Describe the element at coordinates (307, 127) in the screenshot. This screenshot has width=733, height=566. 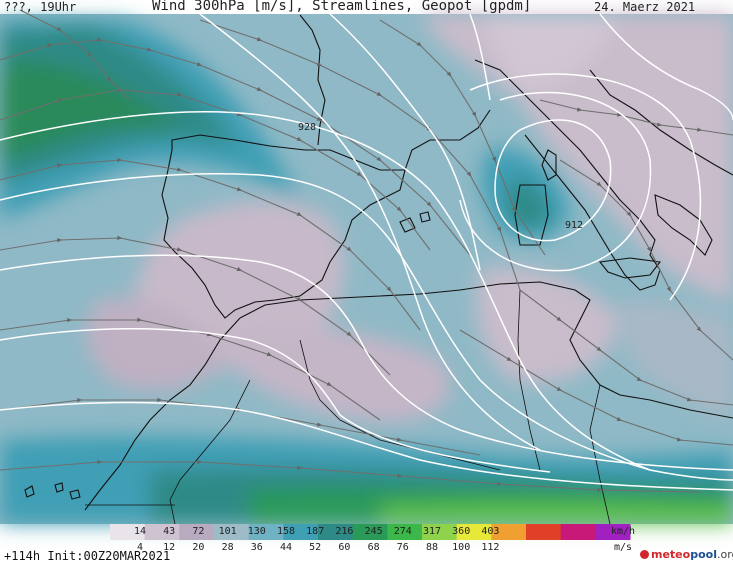
I see `contour-label-928: 928` at that location.